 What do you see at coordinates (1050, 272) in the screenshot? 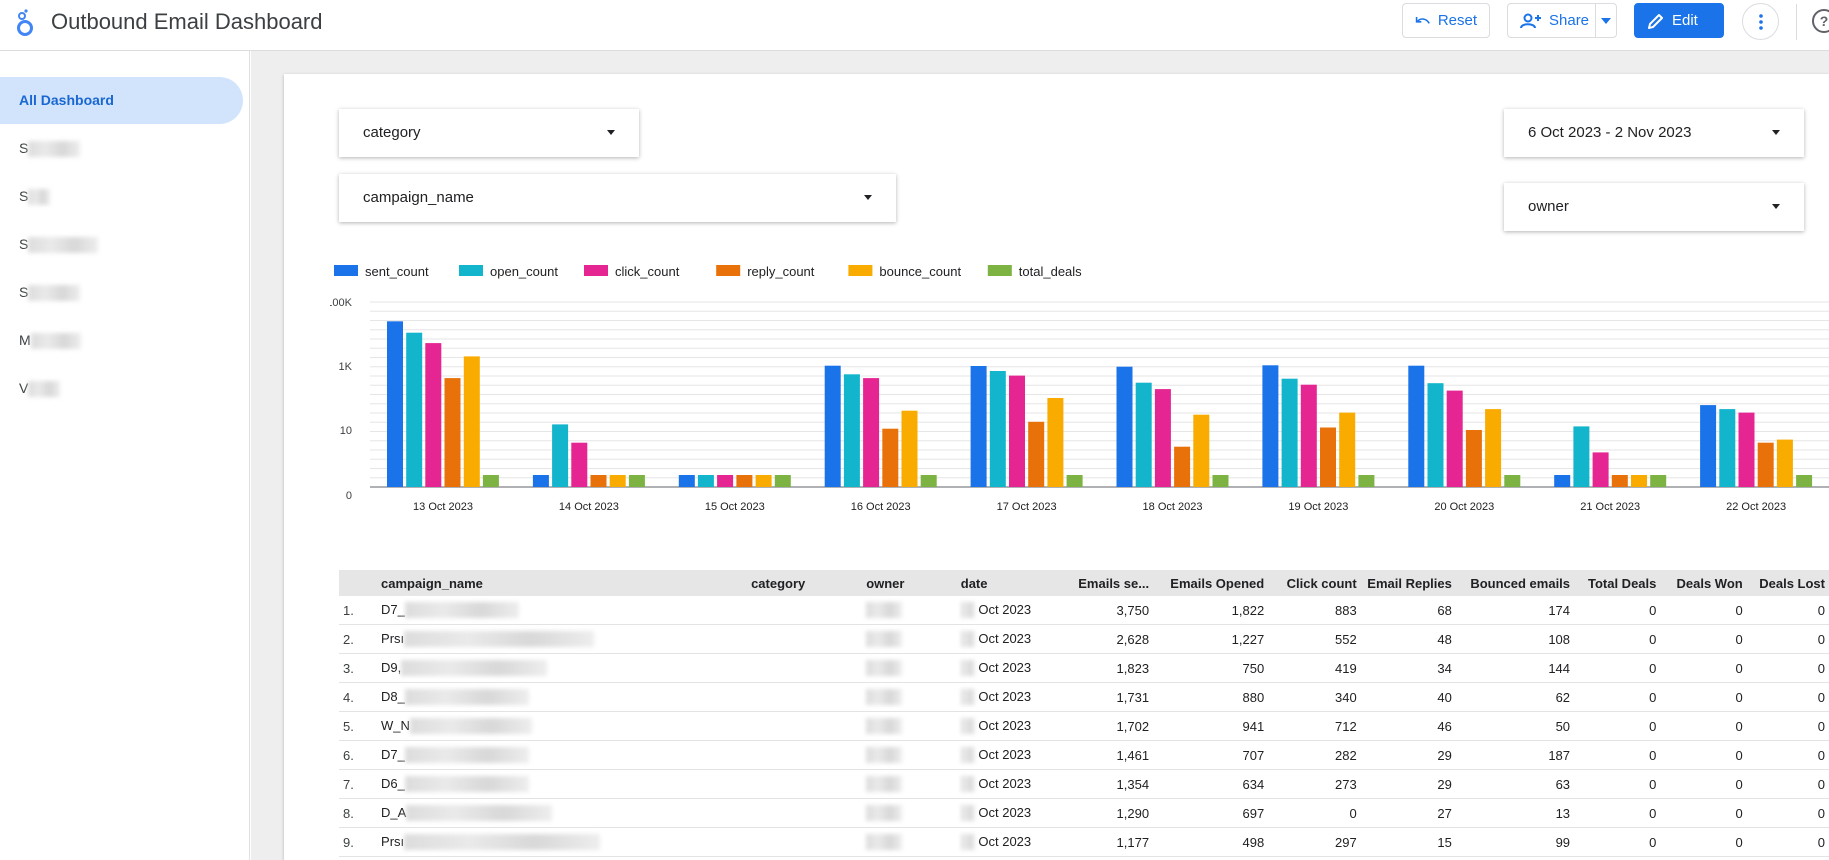
I see `legend-label: total_deals` at bounding box center [1050, 272].